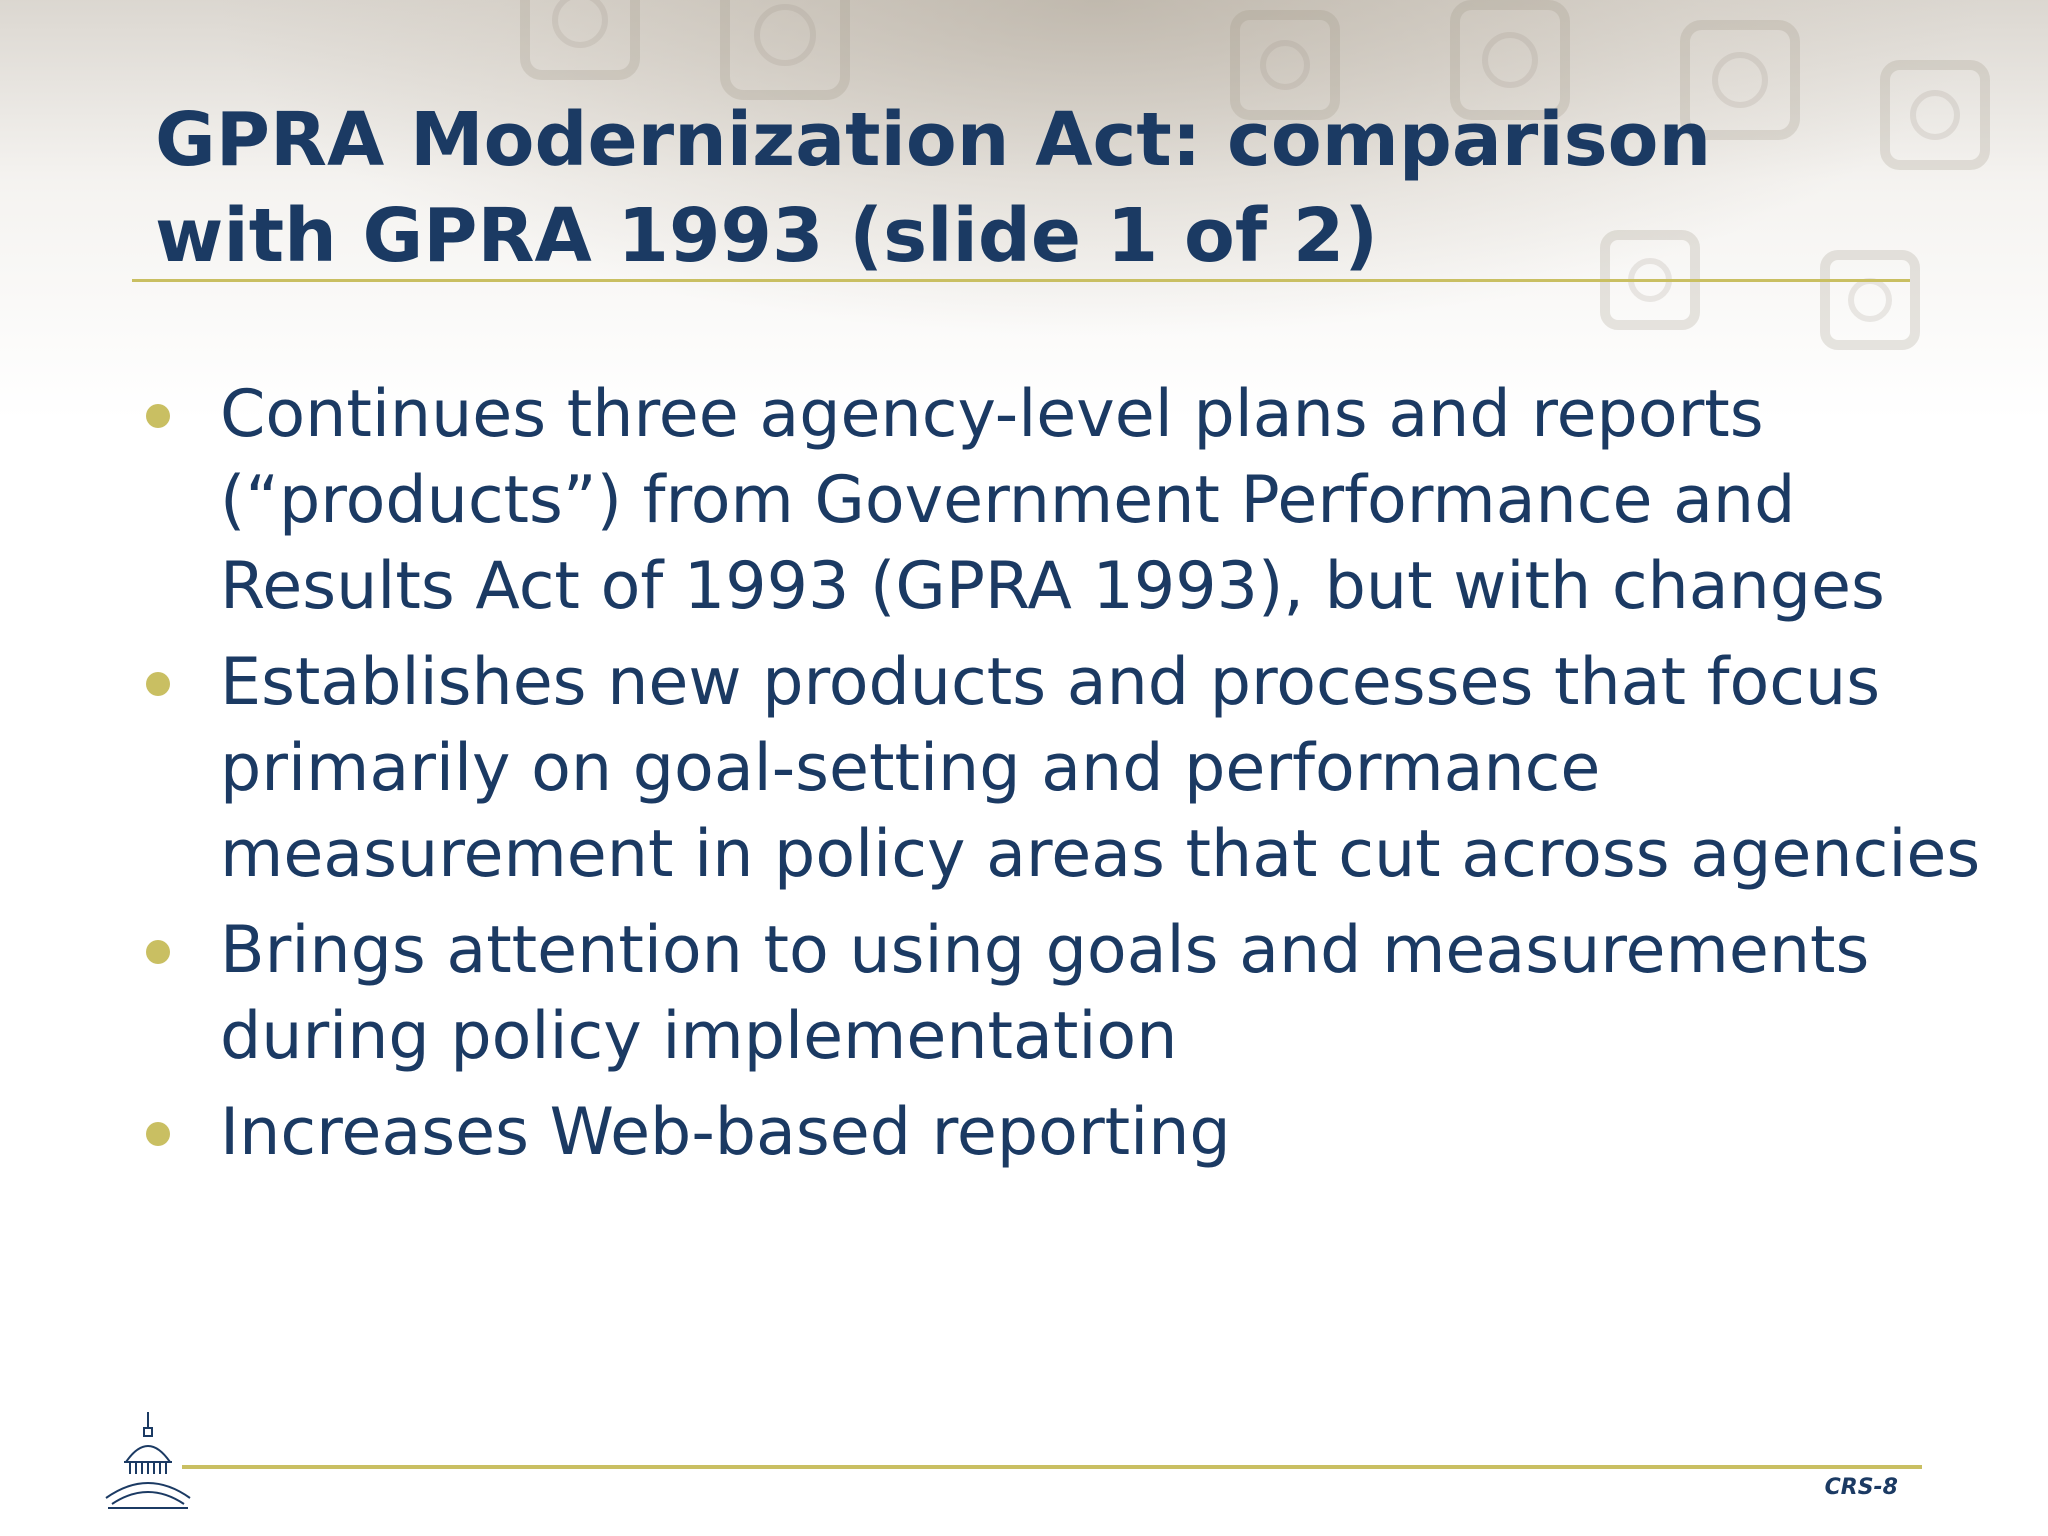  I want to click on capitol-dome-icon, so click(148, 1460).